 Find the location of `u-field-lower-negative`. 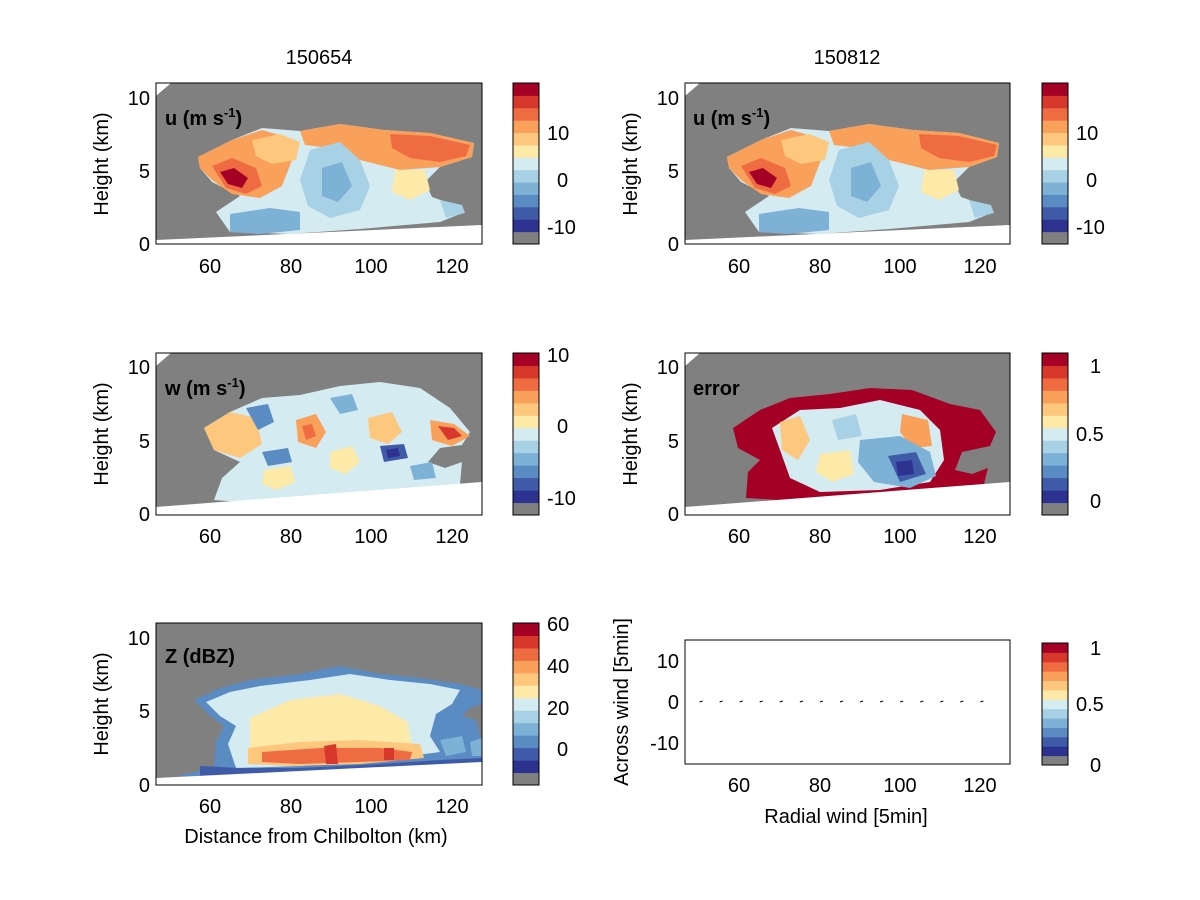

u-field-lower-negative is located at coordinates (794, 221).